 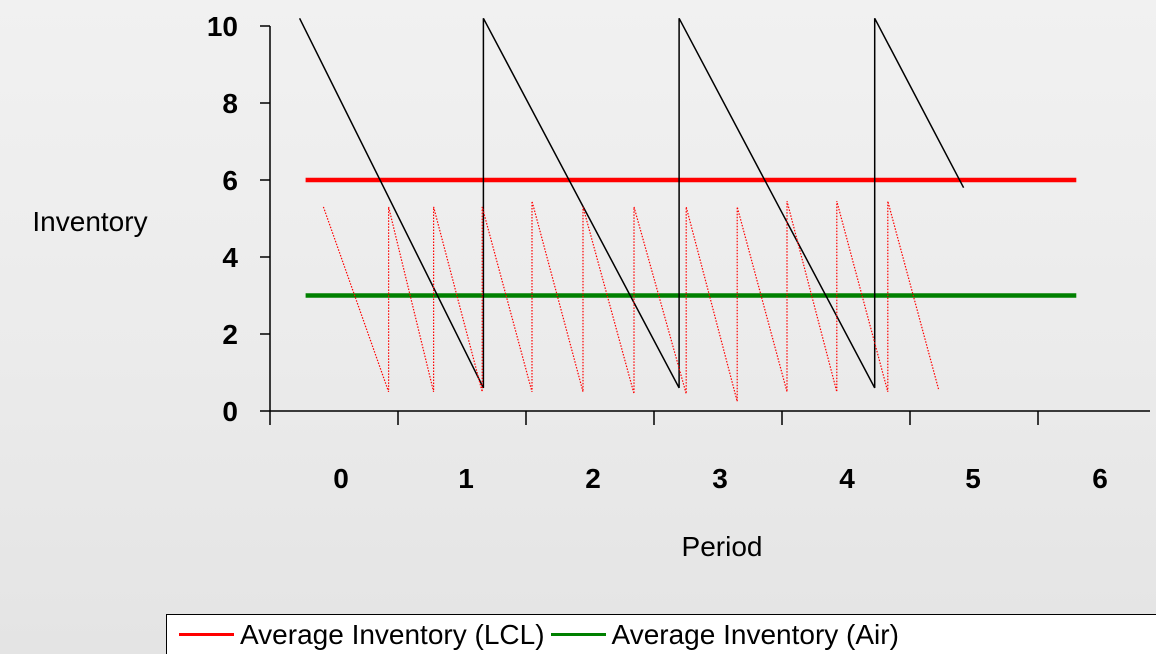 I want to click on legend-item-air: Average Inventory (Air), so click(x=724, y=634).